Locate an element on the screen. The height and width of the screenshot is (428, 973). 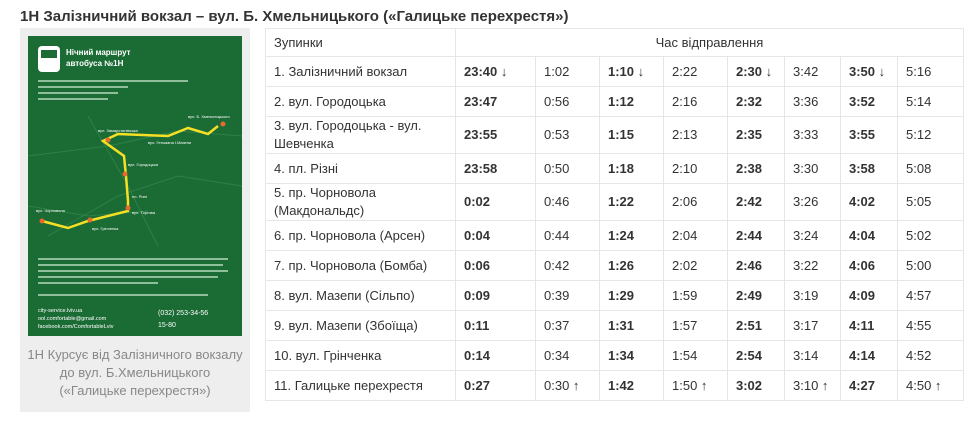
departure-time: 2:13 is located at coordinates (695, 135).